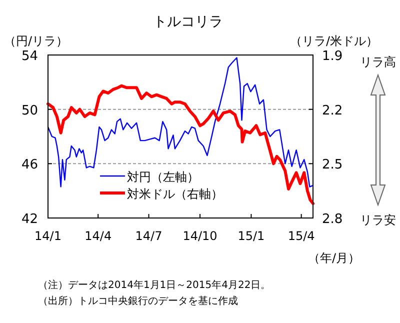  I want to click on y2-tick-label: 1.9, so click(332, 56).